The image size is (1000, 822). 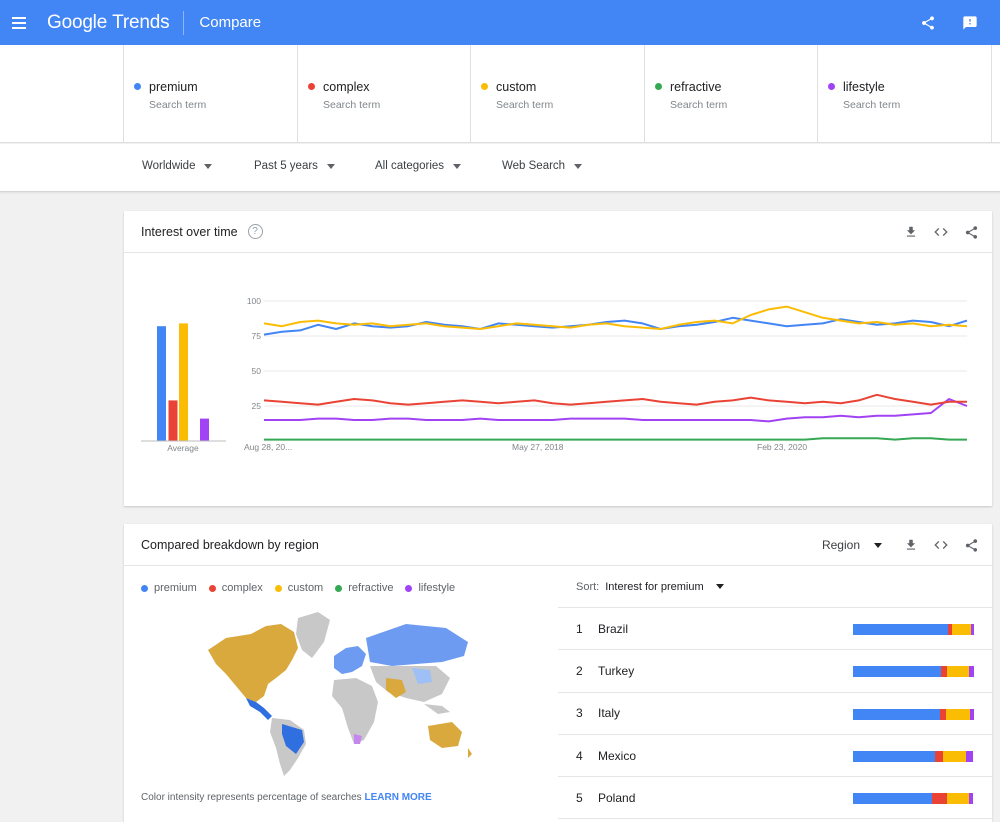 What do you see at coordinates (616, 670) in the screenshot?
I see `region-name: Turkey` at bounding box center [616, 670].